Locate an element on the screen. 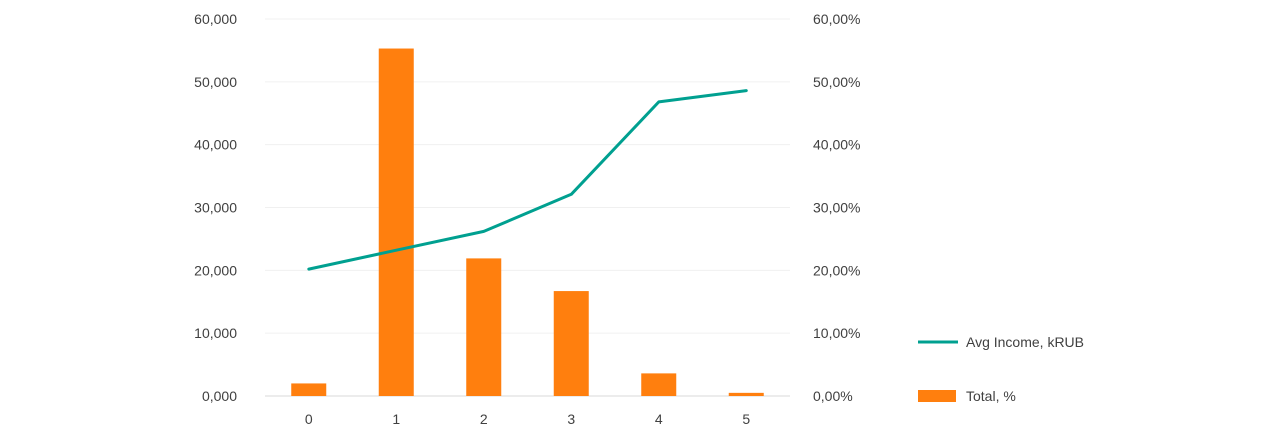  left-tick-label: 30,000 is located at coordinates (215, 208).